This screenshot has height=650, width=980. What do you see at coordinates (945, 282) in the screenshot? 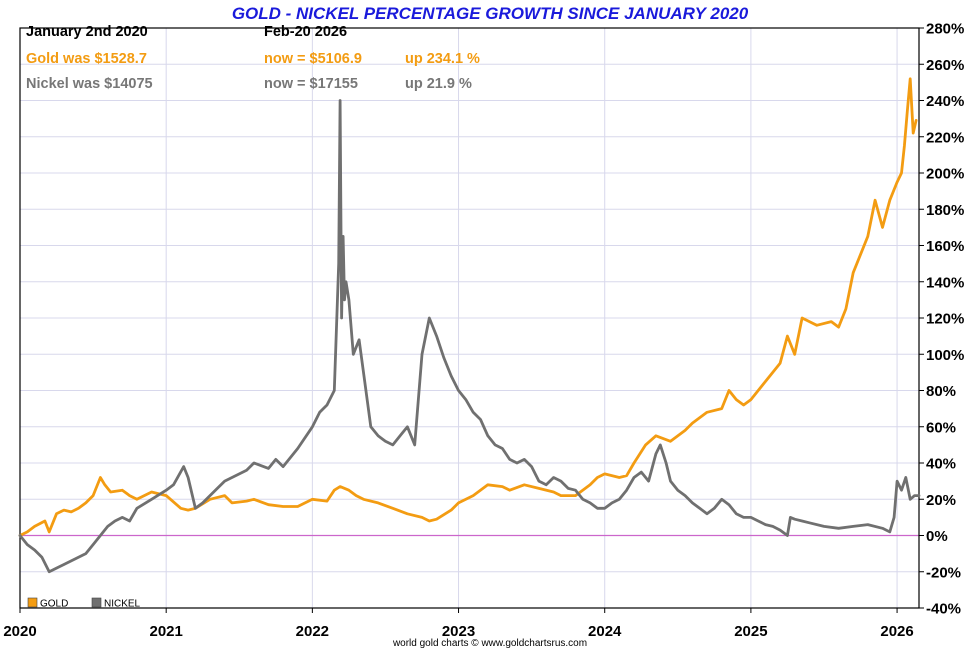
I see `y-tick-label: 140%` at bounding box center [945, 282].